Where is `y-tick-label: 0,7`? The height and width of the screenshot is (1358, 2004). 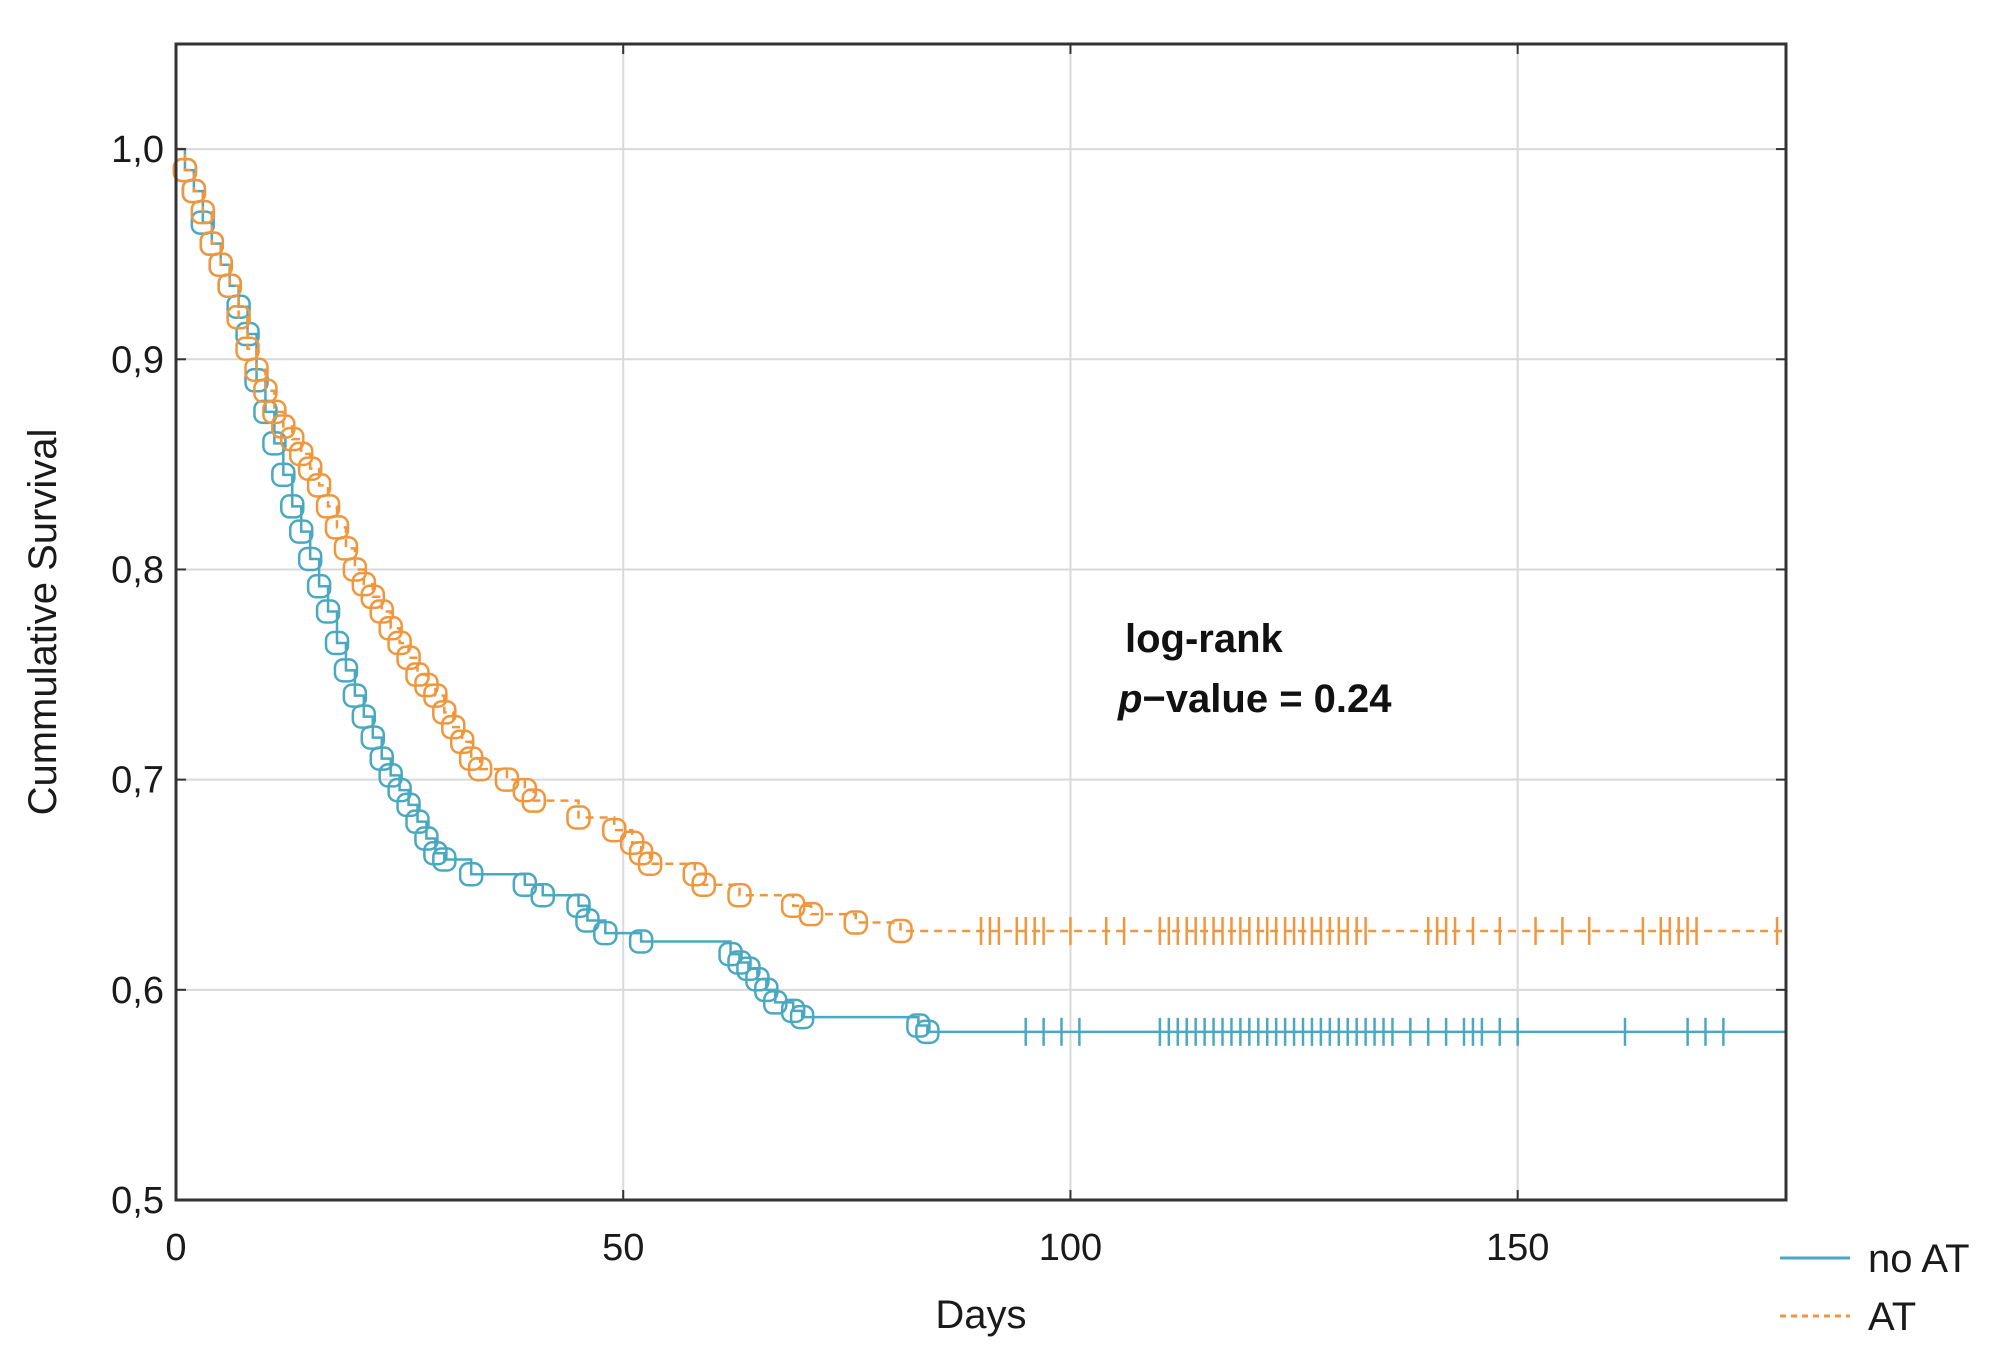 y-tick-label: 0,7 is located at coordinates (137, 781).